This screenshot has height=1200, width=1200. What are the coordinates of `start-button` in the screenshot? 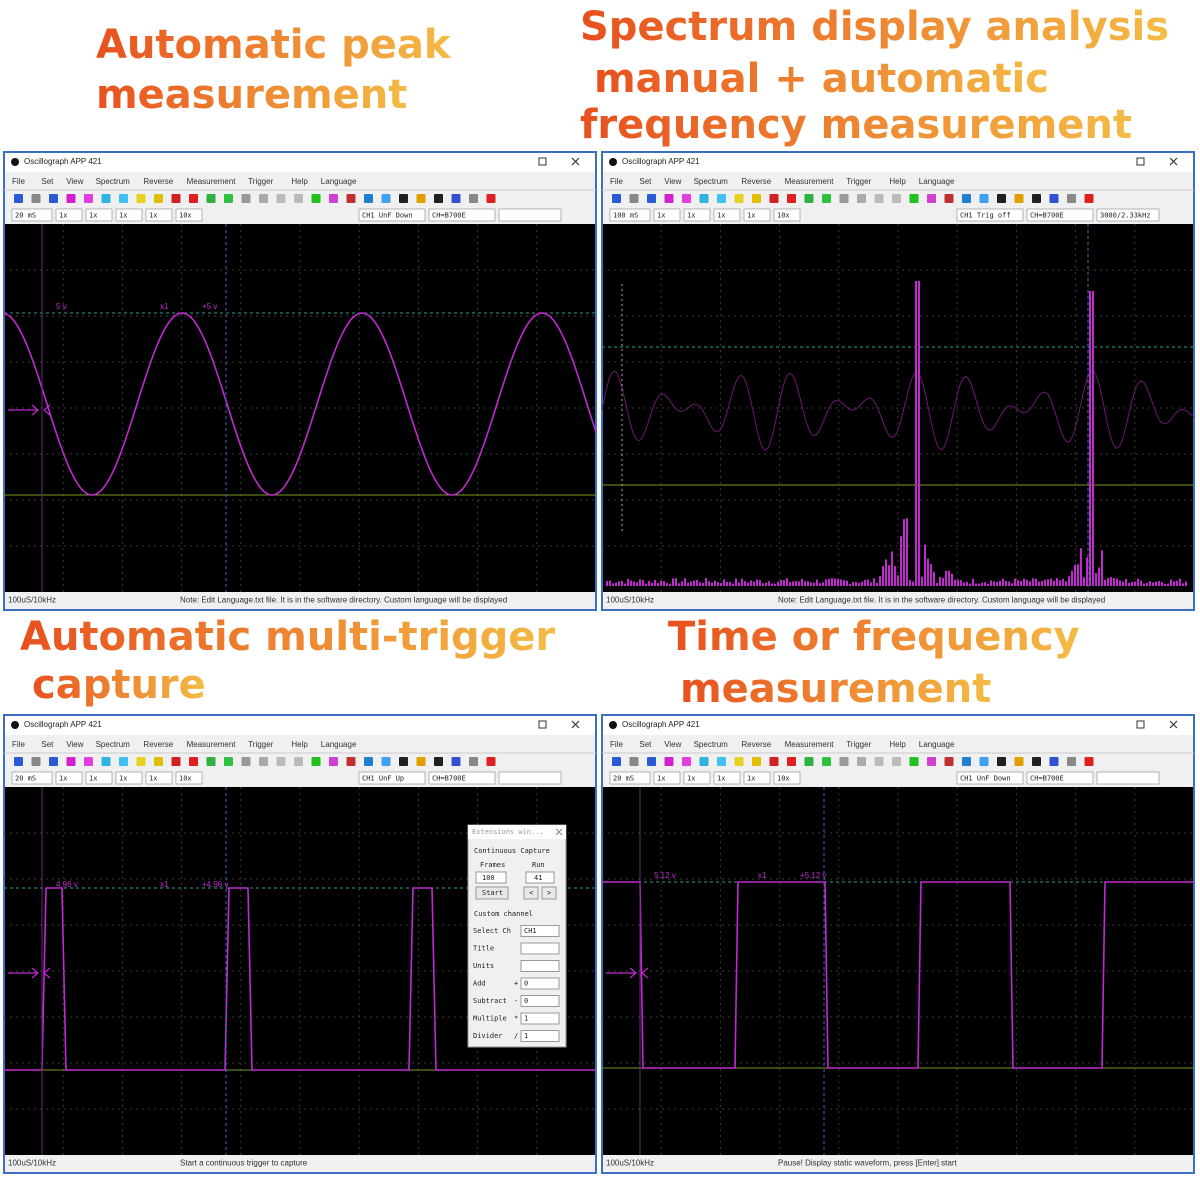 It's located at (492, 893).